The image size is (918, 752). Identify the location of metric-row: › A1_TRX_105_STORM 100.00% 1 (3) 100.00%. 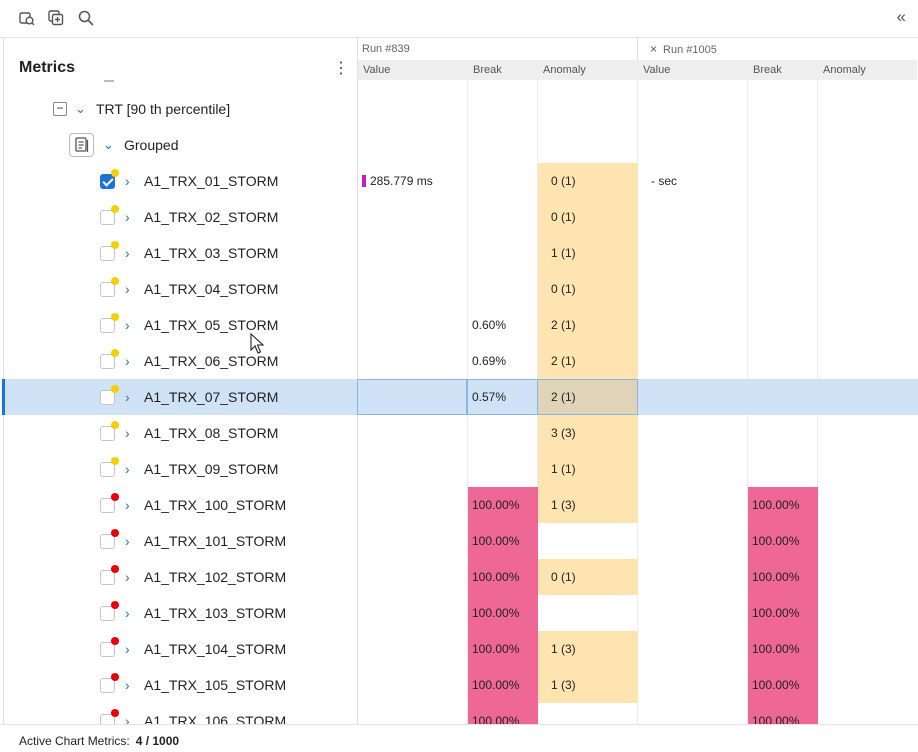
(461, 685).